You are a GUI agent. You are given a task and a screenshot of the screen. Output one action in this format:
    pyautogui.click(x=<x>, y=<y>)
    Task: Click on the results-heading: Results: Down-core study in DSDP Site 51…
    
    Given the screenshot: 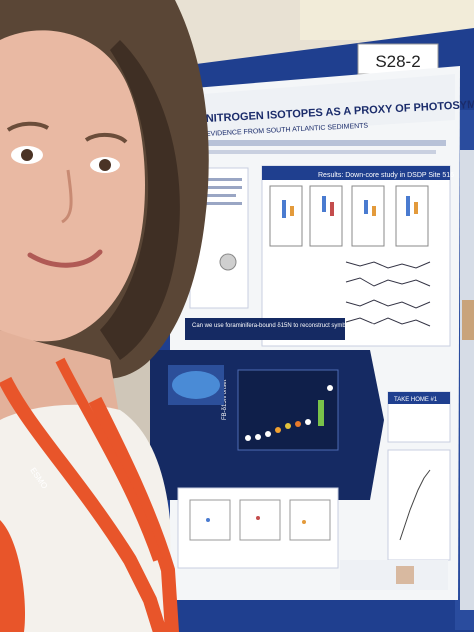 What is the action you would take?
    pyautogui.click(x=386, y=175)
    